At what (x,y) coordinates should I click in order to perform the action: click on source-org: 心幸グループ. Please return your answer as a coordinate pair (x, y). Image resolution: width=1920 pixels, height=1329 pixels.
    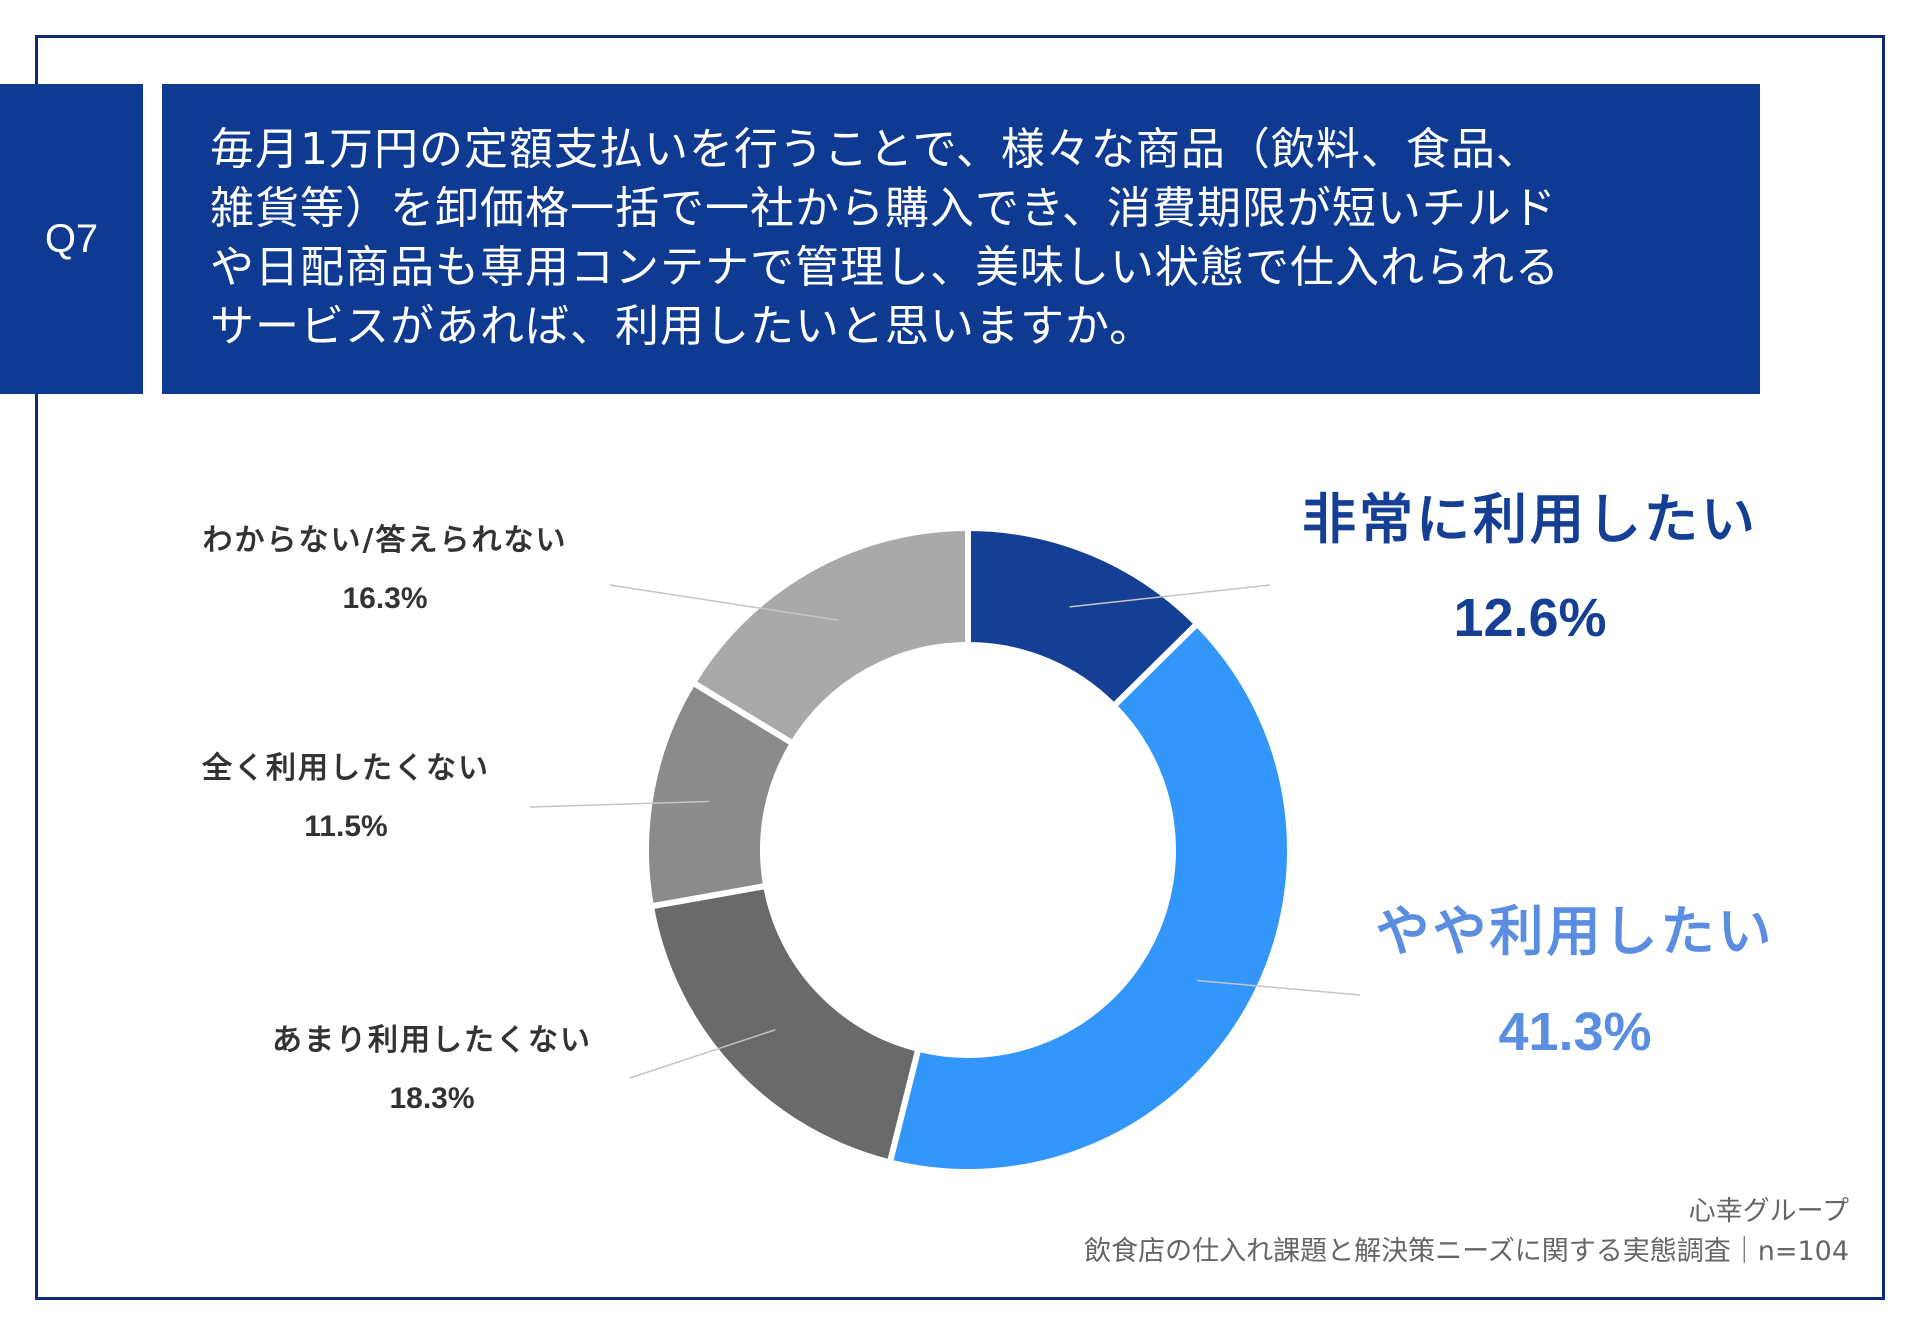
    Looking at the image, I should click on (1768, 1211).